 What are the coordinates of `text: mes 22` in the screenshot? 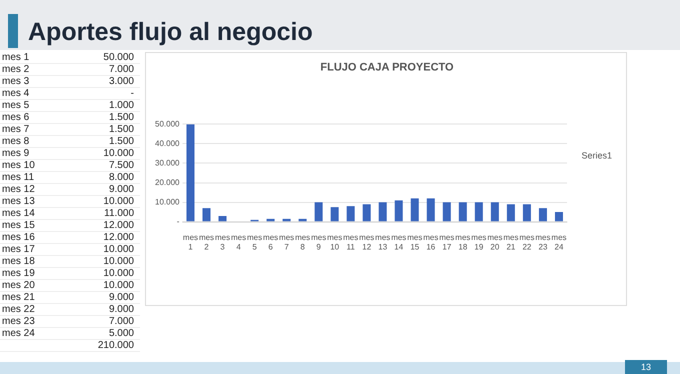 It's located at (35, 310).